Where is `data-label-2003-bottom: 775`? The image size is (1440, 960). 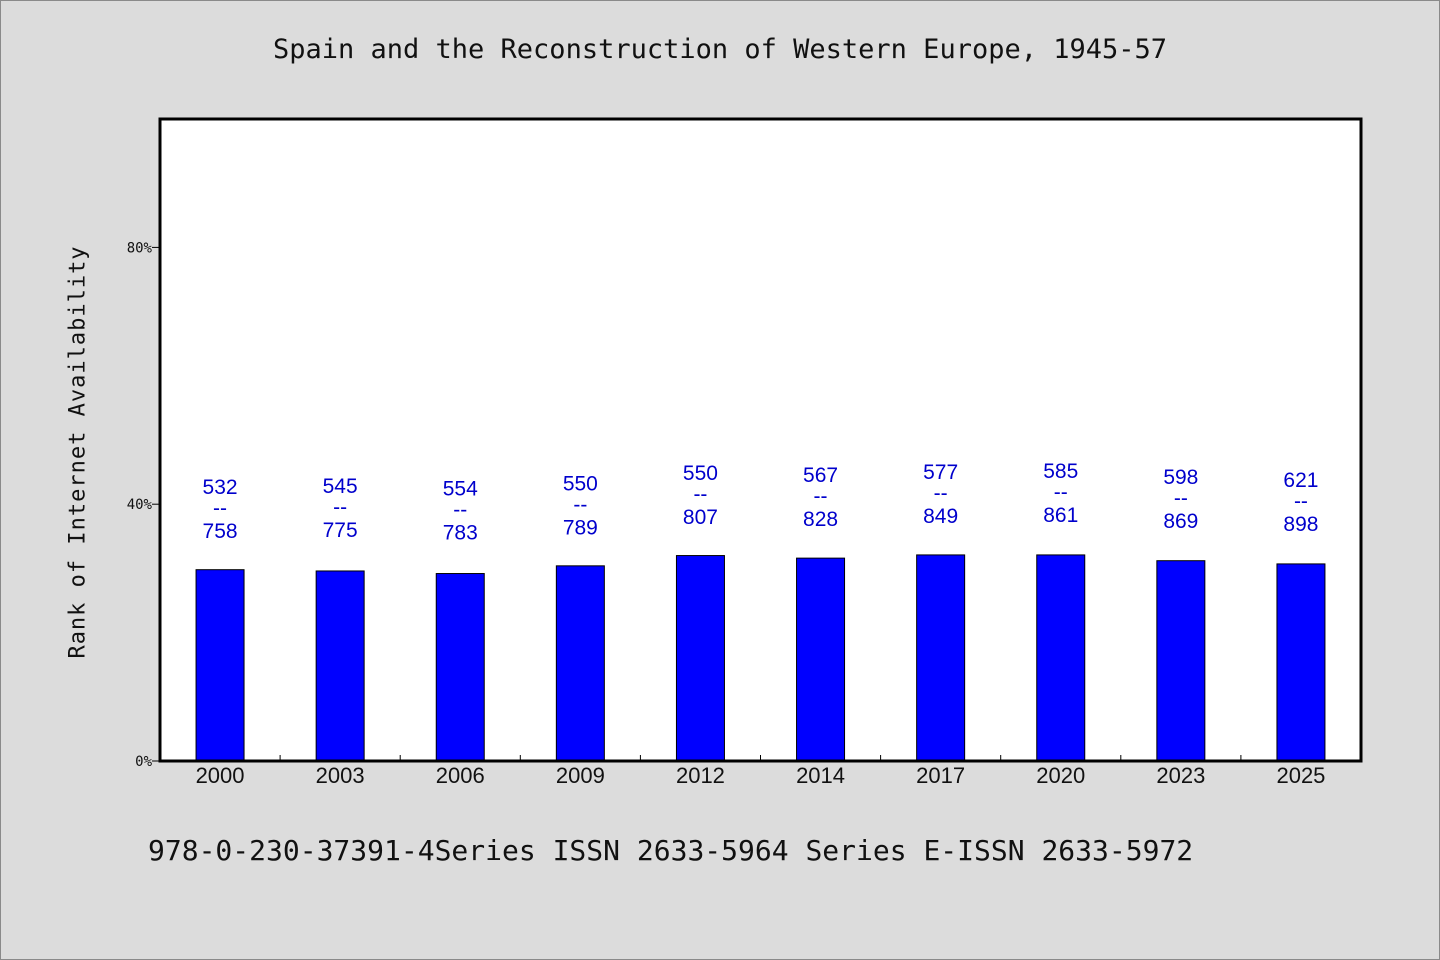
data-label-2003-bottom: 775 is located at coordinates (340, 530).